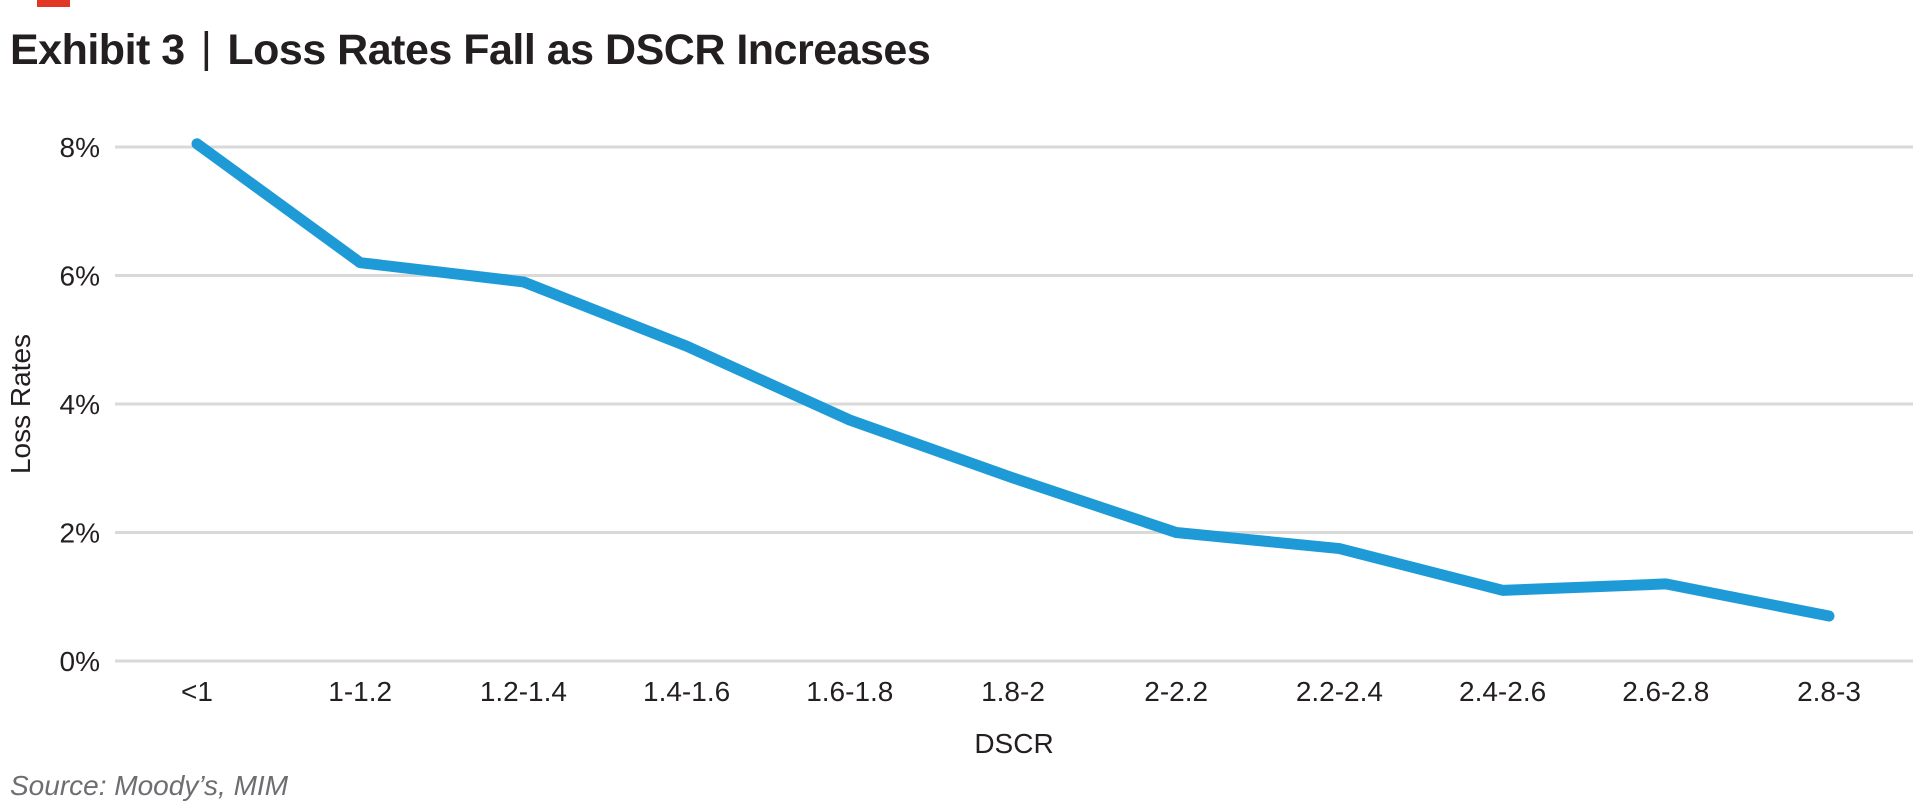 Image resolution: width=1913 pixels, height=805 pixels. Describe the element at coordinates (80, 661) in the screenshot. I see `y-tick-label: 0%` at that location.